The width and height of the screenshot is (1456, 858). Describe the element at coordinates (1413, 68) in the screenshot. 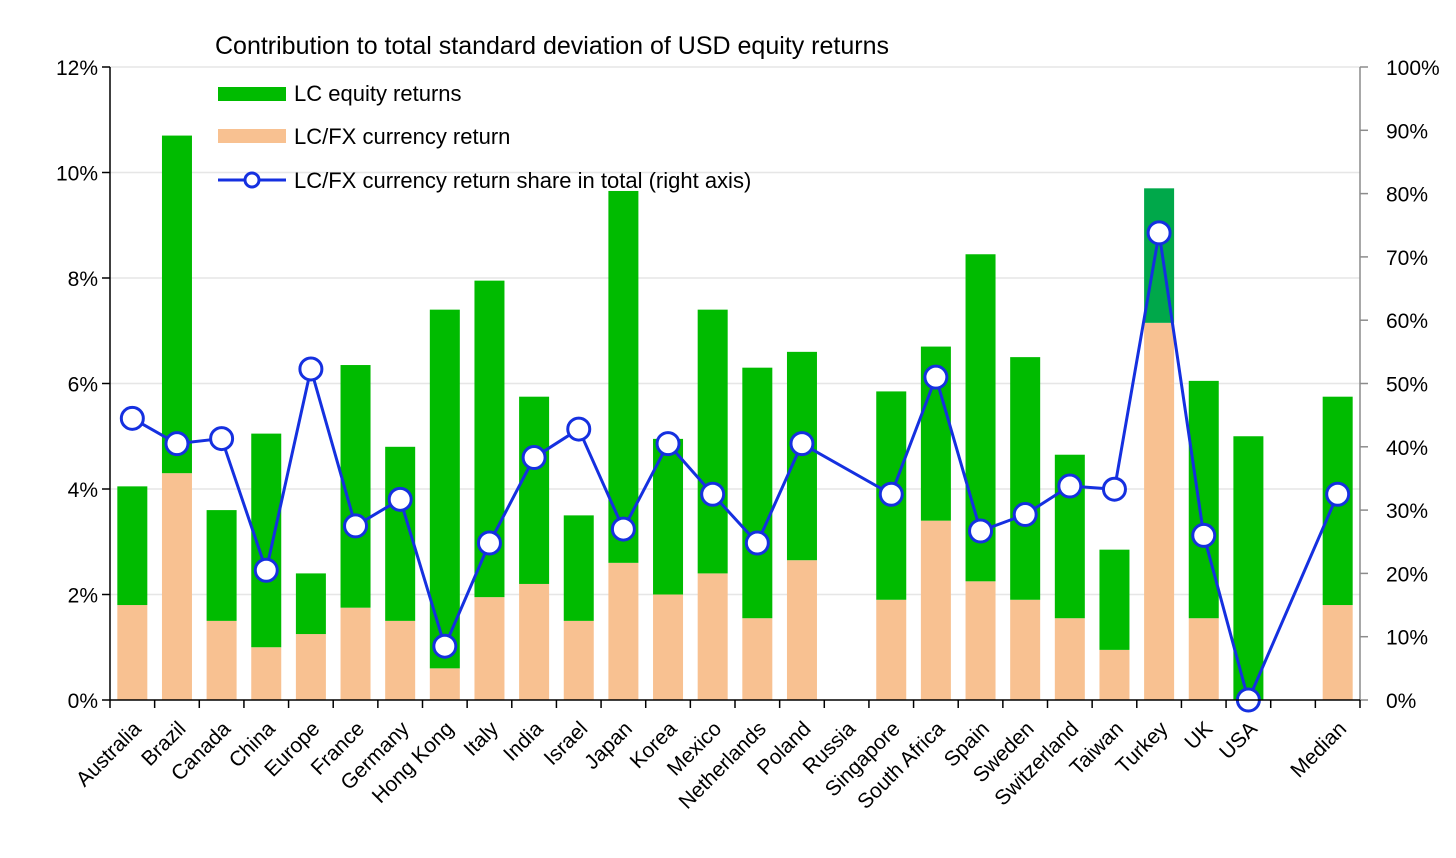

I see `y-right-tick-label: 100%` at that location.